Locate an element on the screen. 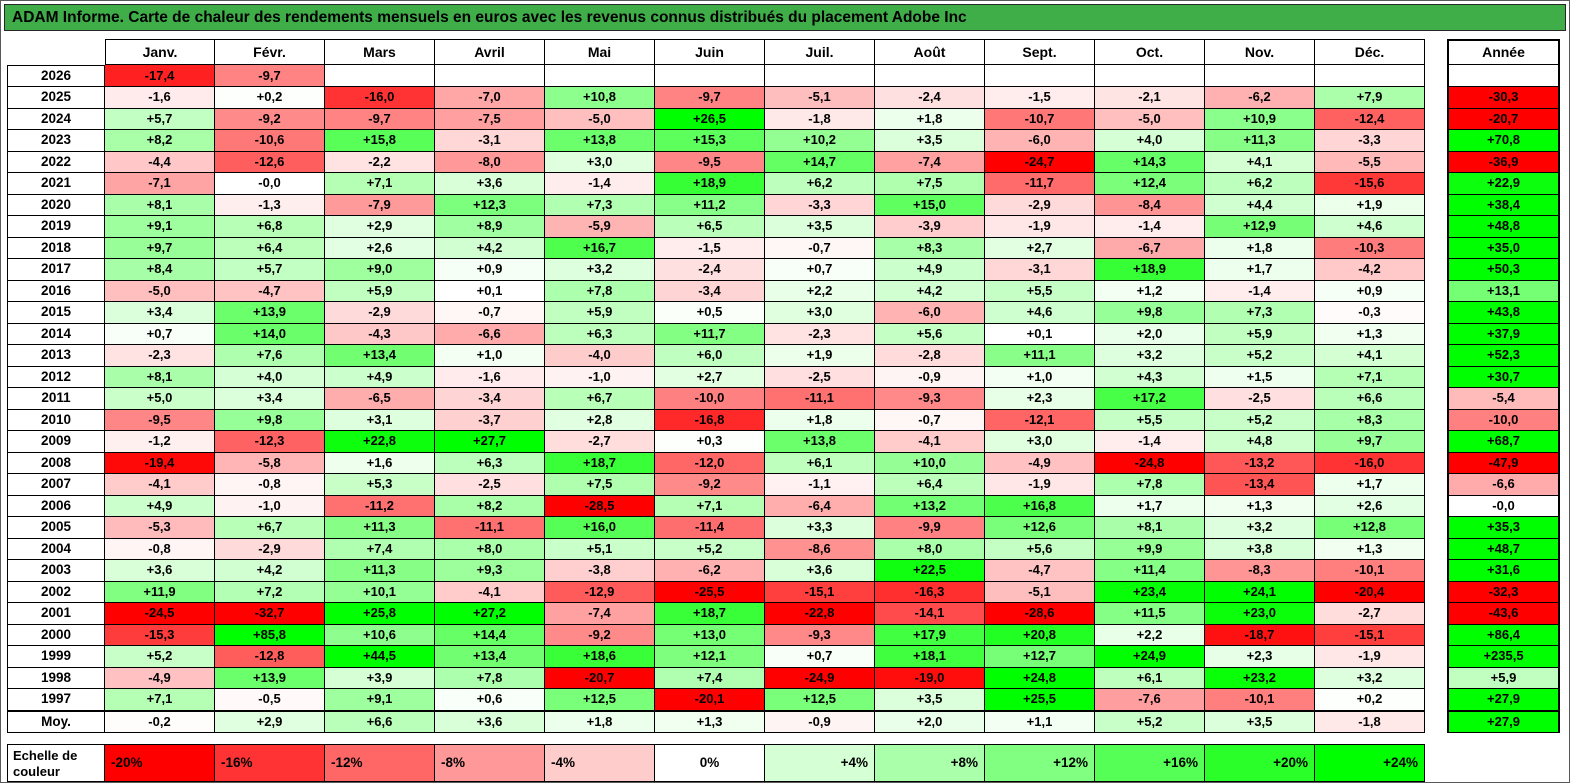 This screenshot has height=783, width=1570. heatmap-cell: -3,3 is located at coordinates (820, 205).